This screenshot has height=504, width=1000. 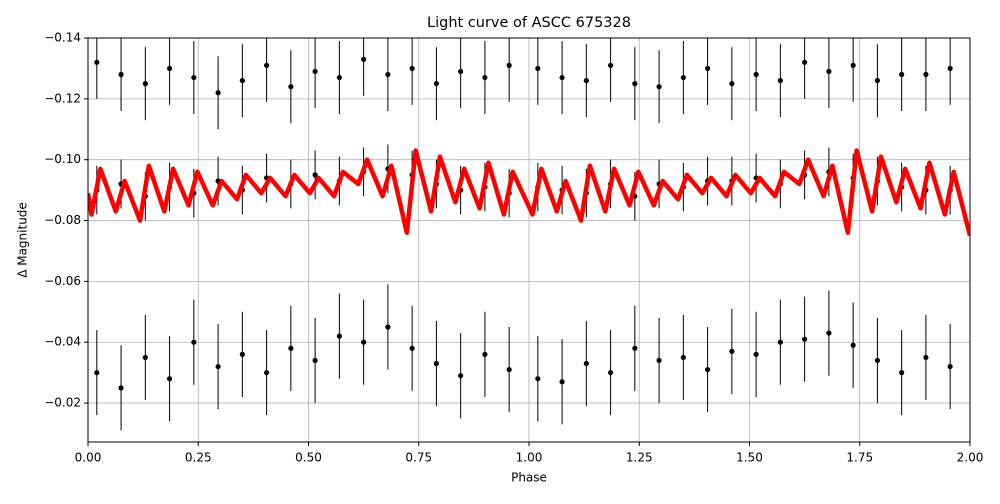 I want to click on x-tick-label: 0.00, so click(x=88, y=458).